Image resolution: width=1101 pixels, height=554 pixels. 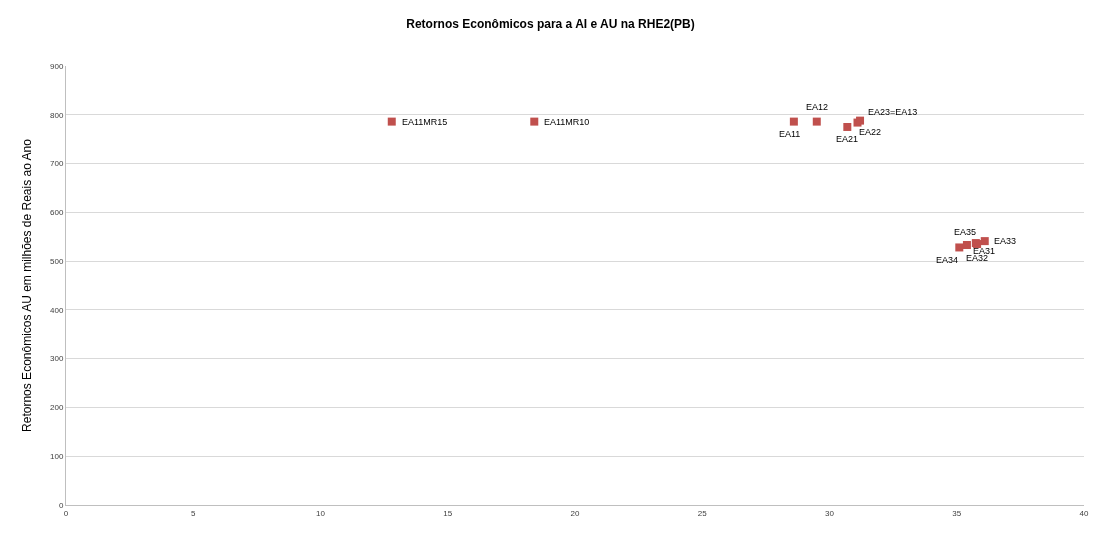 What do you see at coordinates (870, 132) in the screenshot?
I see `annotation: EA22` at bounding box center [870, 132].